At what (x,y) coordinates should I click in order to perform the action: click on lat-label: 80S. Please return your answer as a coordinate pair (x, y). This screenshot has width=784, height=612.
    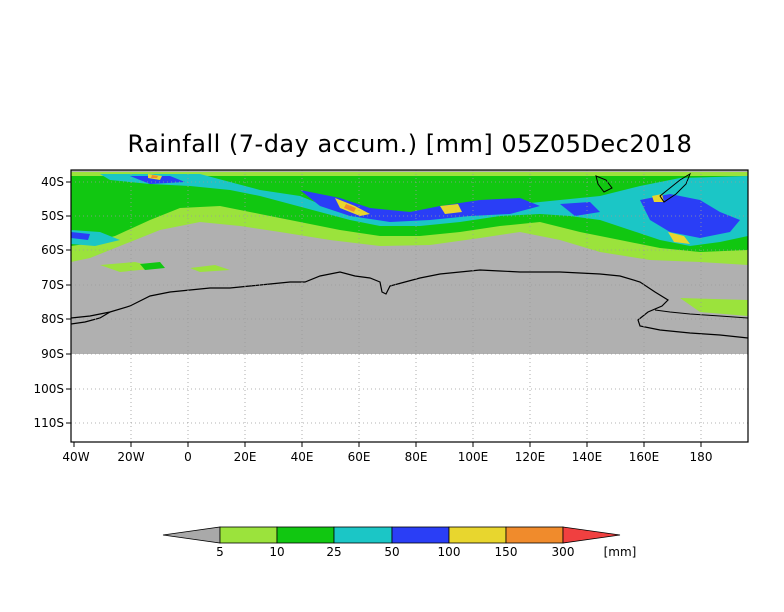
    Looking at the image, I should click on (52, 319).